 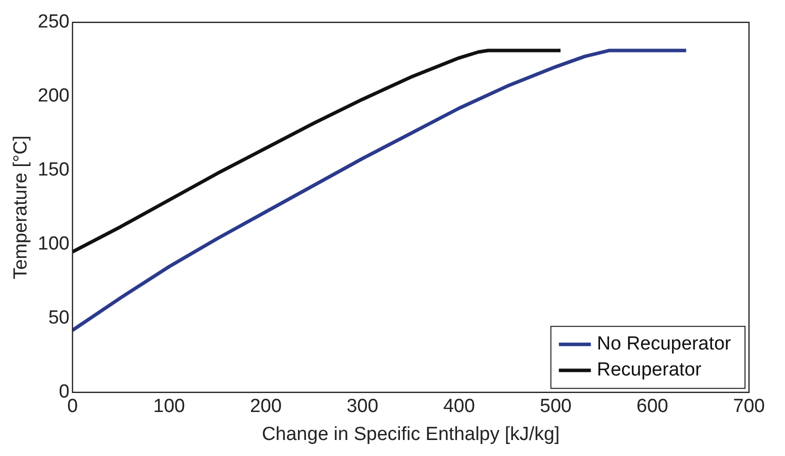 I want to click on x-tick-label: 400, so click(x=459, y=407).